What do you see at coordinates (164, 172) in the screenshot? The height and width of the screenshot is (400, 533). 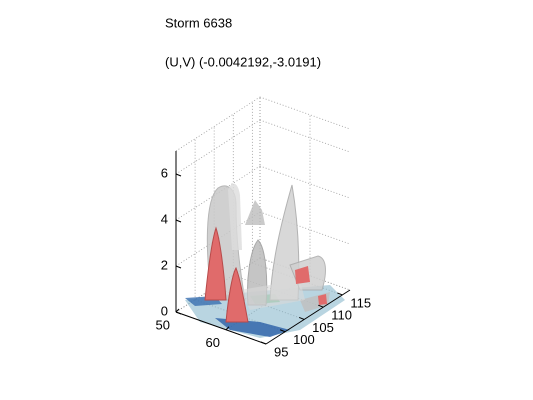 I see `z-tick-label: 6` at bounding box center [164, 172].